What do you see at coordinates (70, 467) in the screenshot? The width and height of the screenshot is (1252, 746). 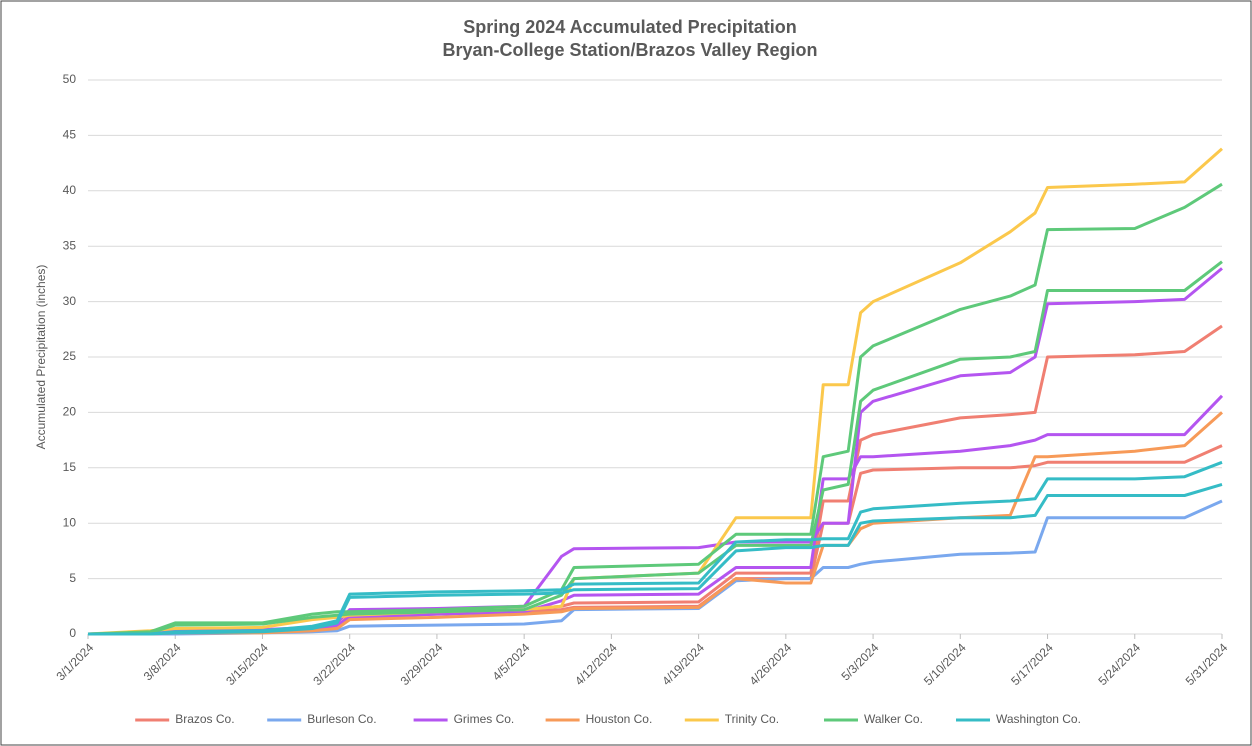 I see `y-tick-label: 15` at bounding box center [70, 467].